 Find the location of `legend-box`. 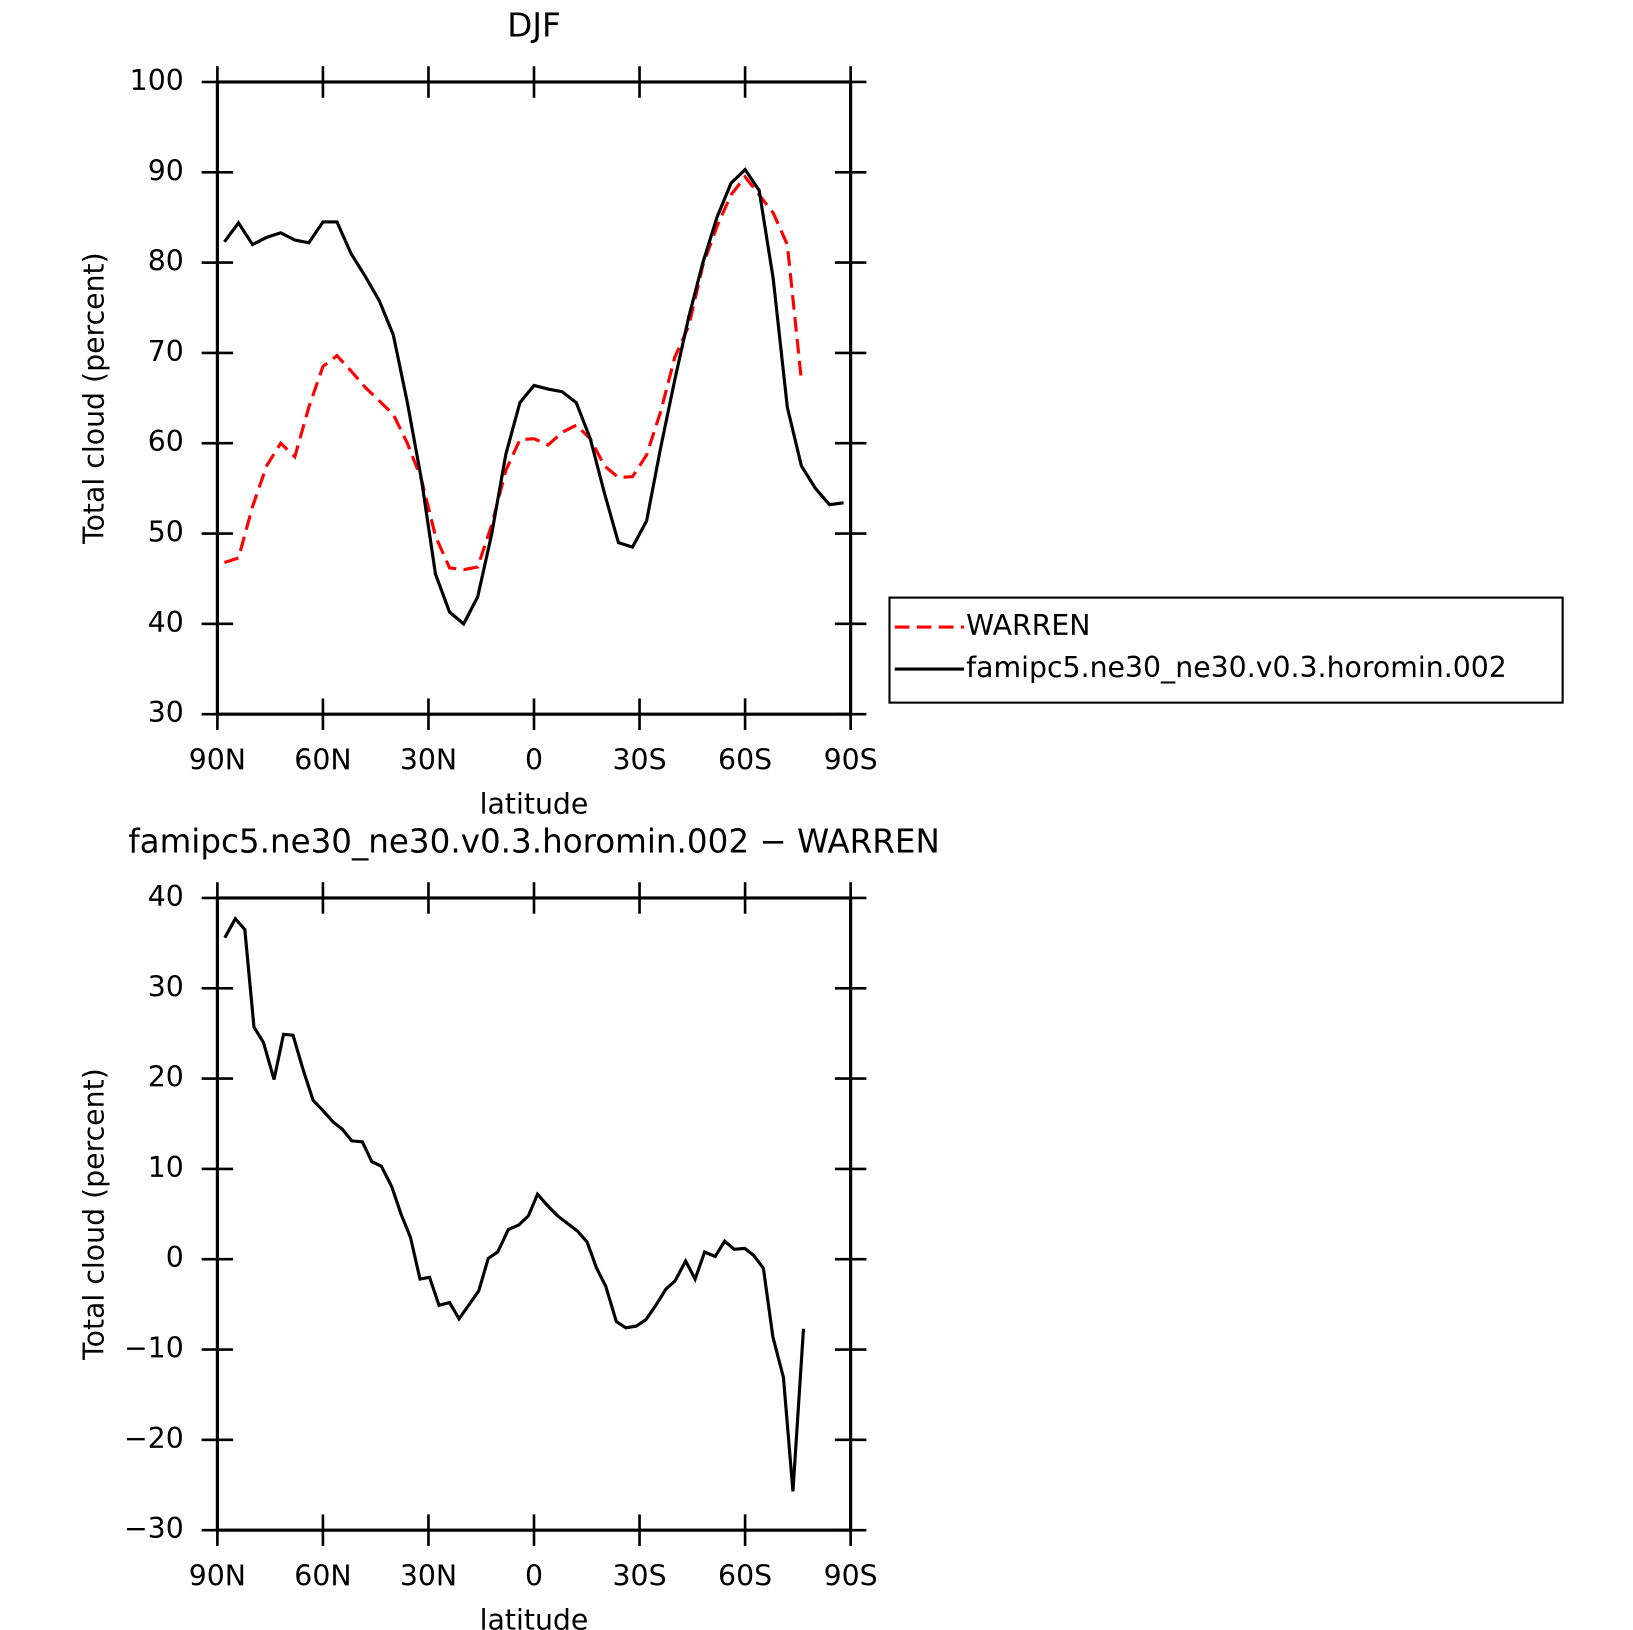

legend-box is located at coordinates (1226, 650).